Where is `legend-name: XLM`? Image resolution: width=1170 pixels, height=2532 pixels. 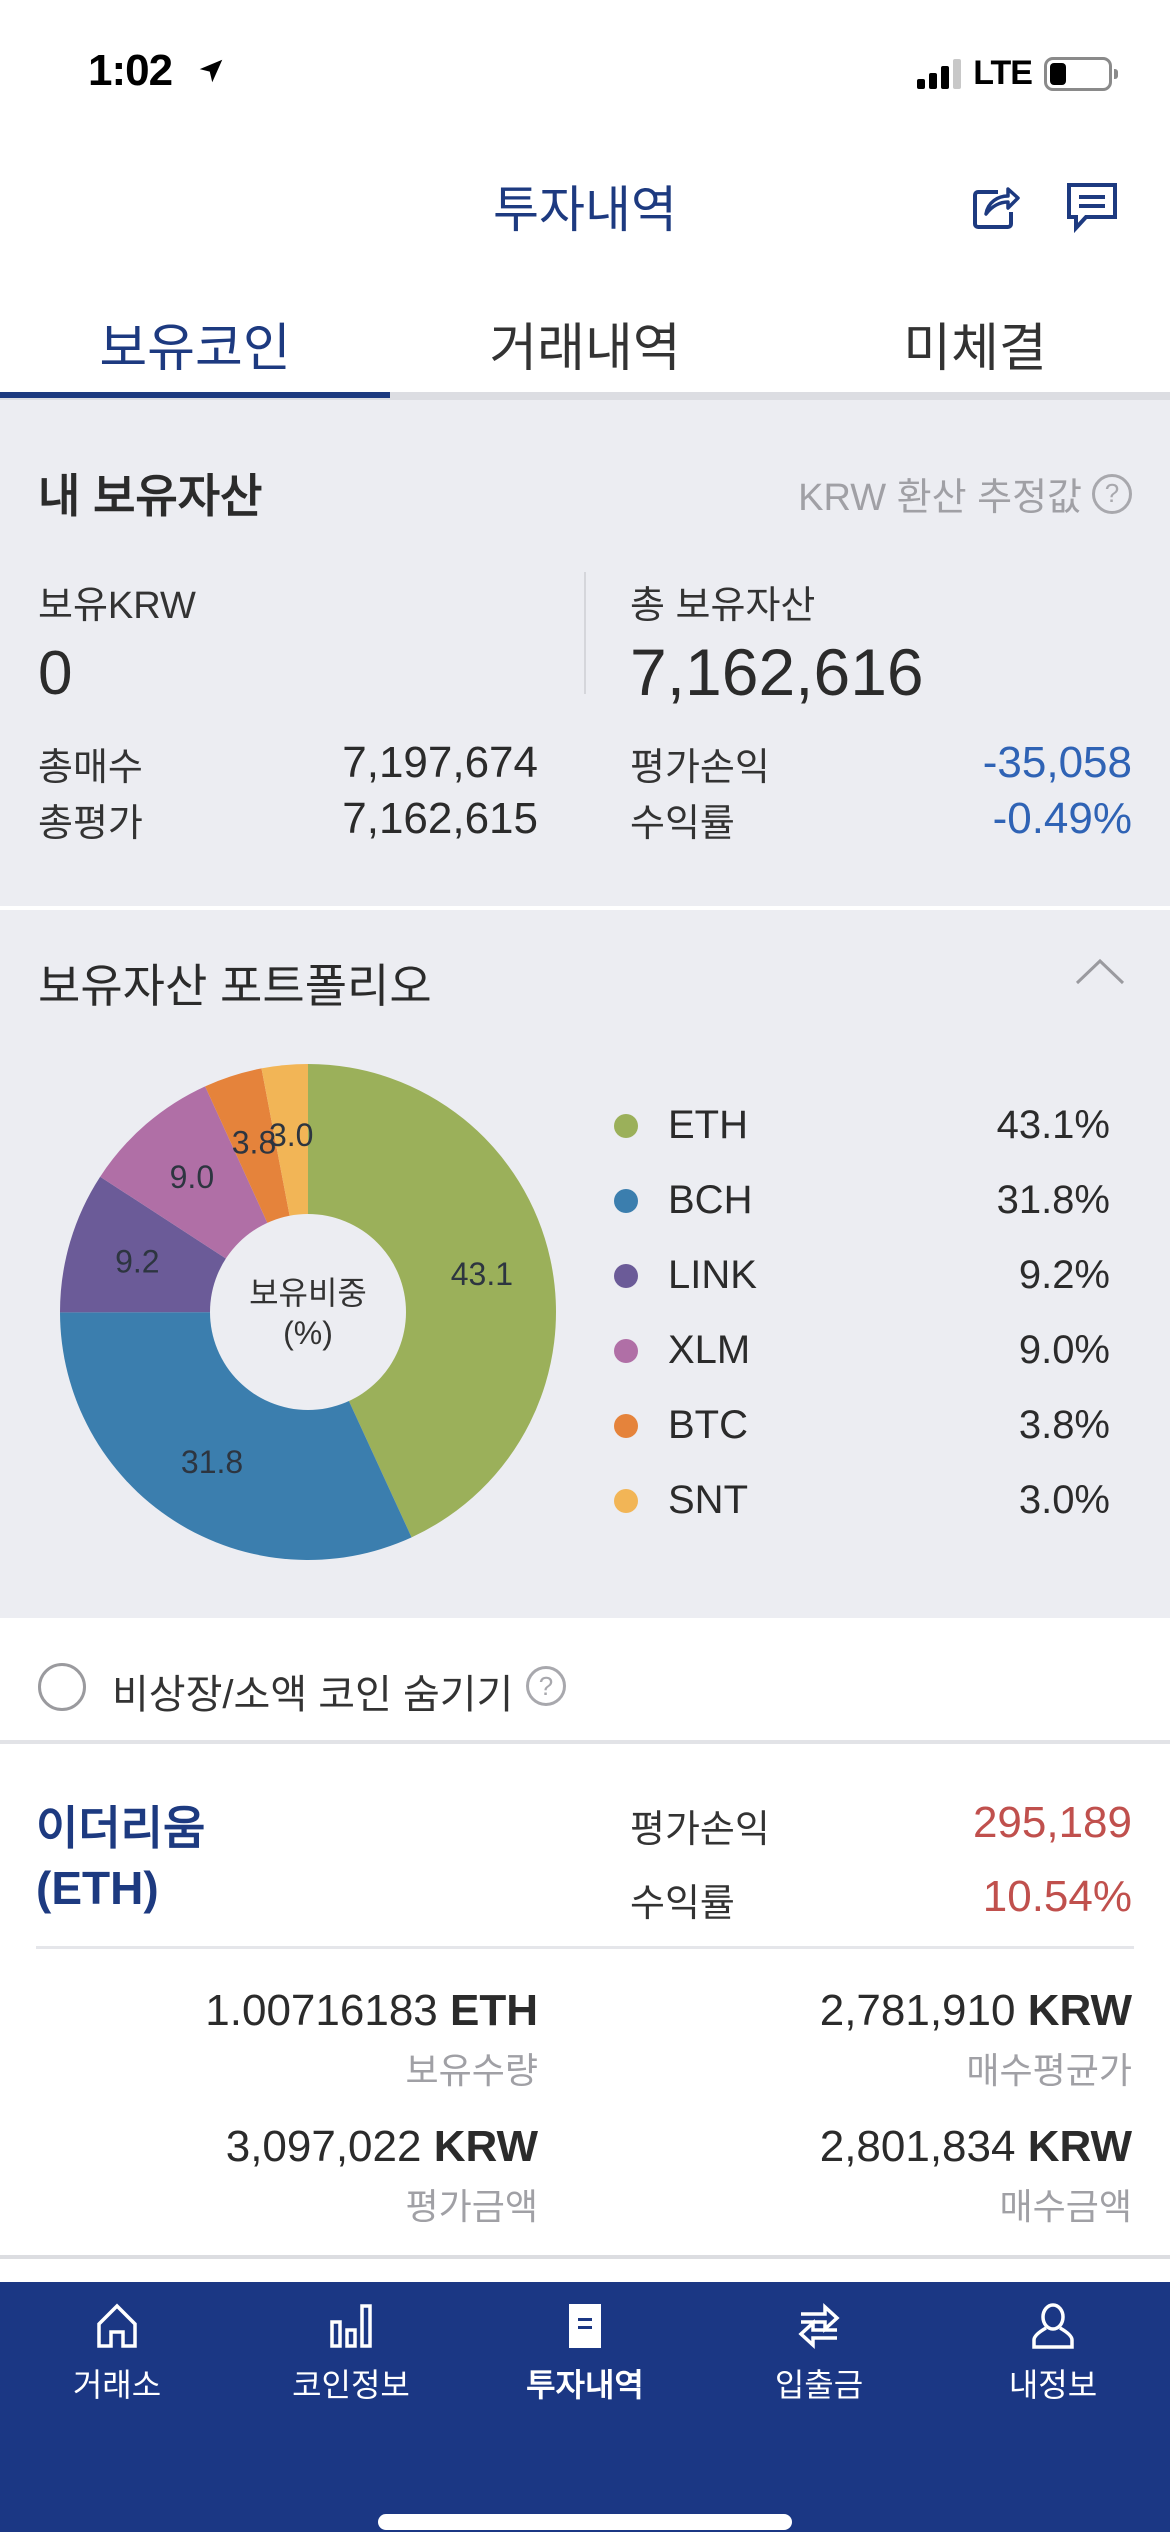 legend-name: XLM is located at coordinates (709, 1350).